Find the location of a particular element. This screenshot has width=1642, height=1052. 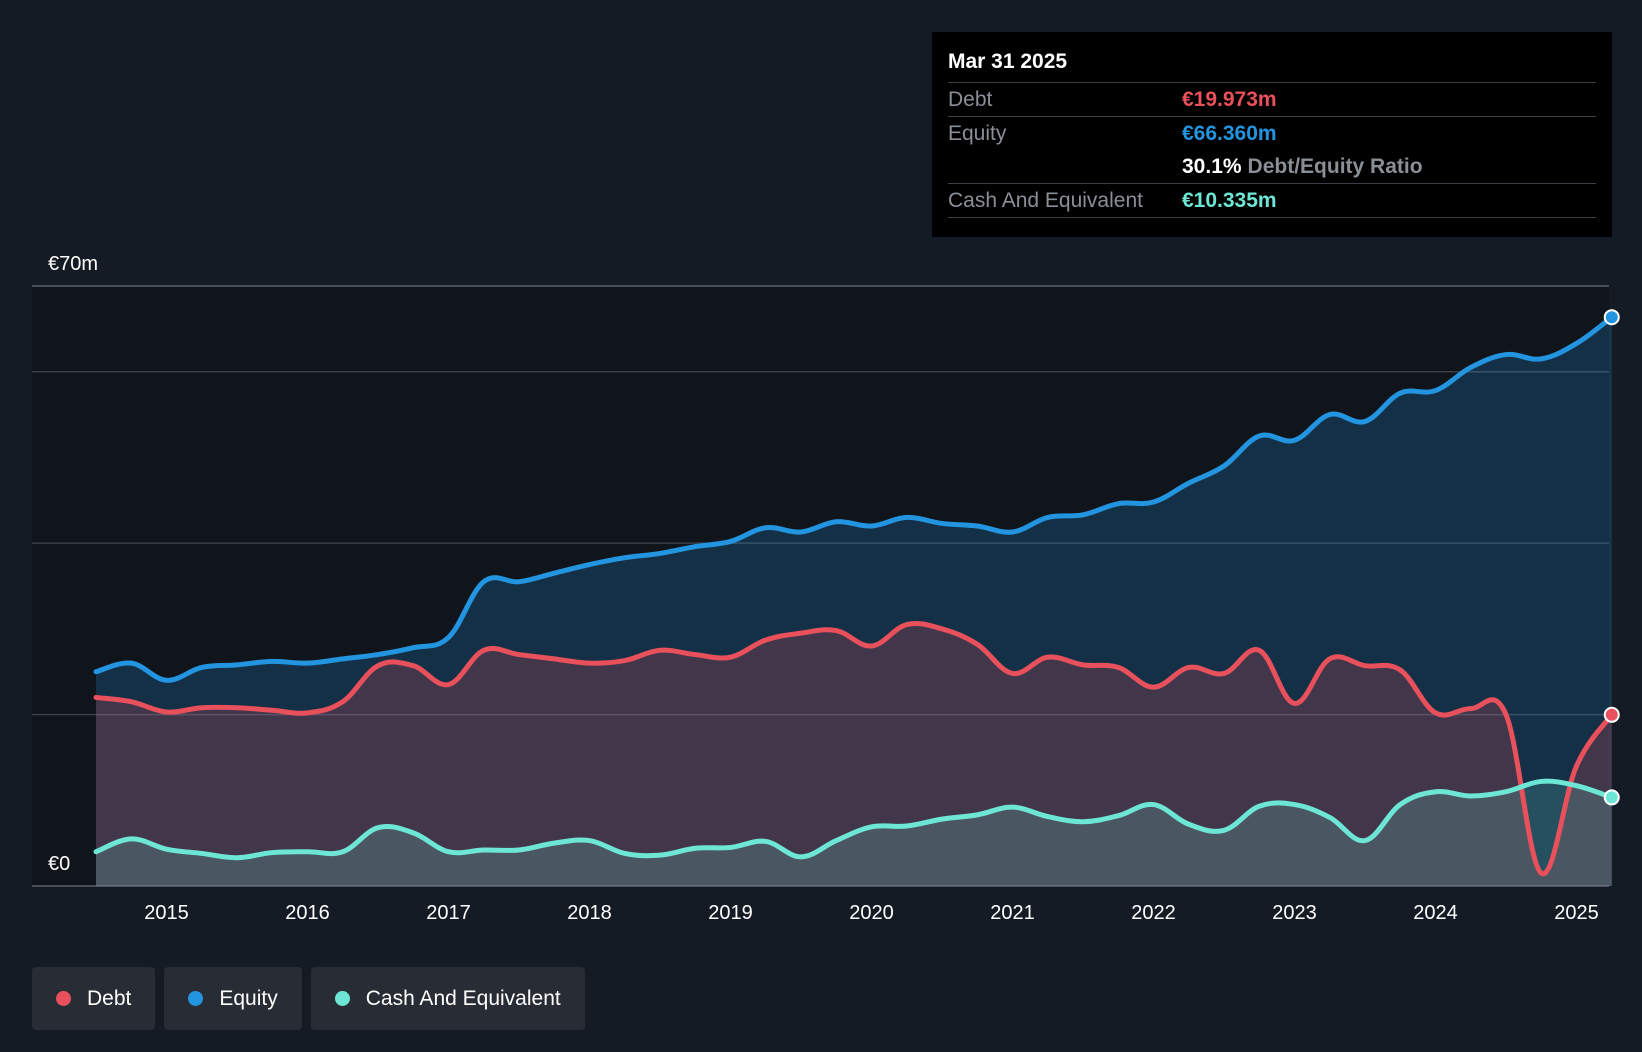

x-tick-label-2020: 2020 is located at coordinates (871, 913).